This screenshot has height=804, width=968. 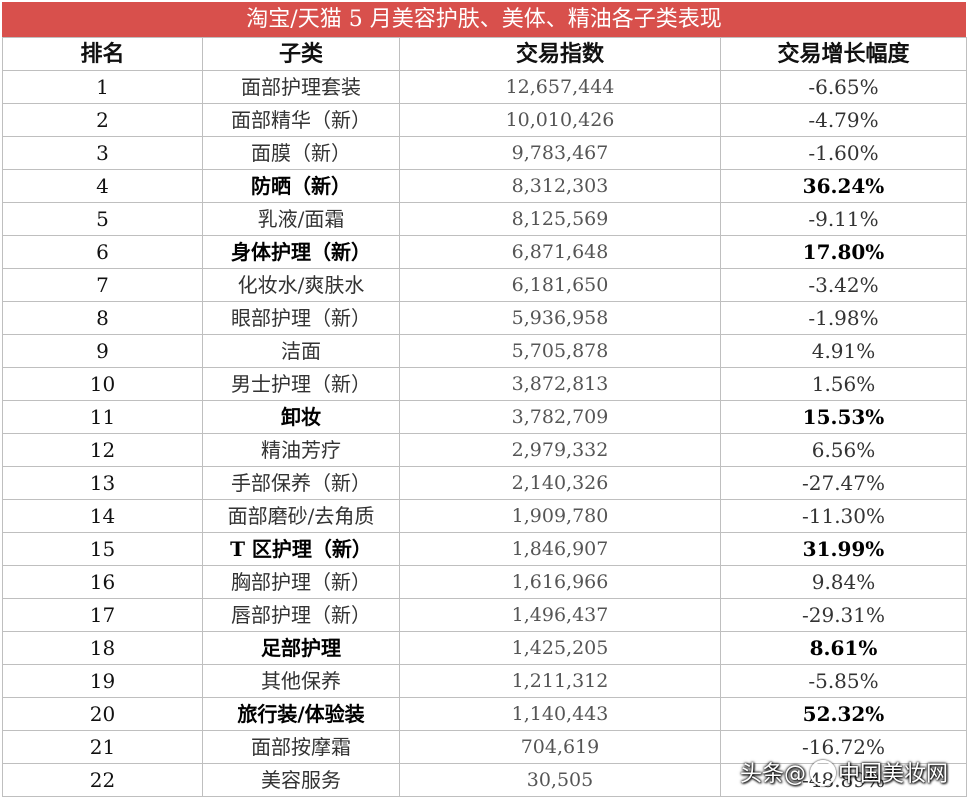 What do you see at coordinates (301, 318) in the screenshot?
I see `subcategory-cell: 眼部护理（新）` at bounding box center [301, 318].